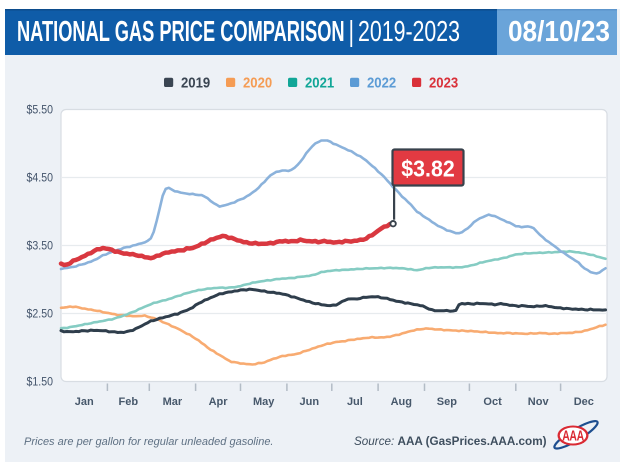  I want to click on svg-text: 2019, so click(195, 82).